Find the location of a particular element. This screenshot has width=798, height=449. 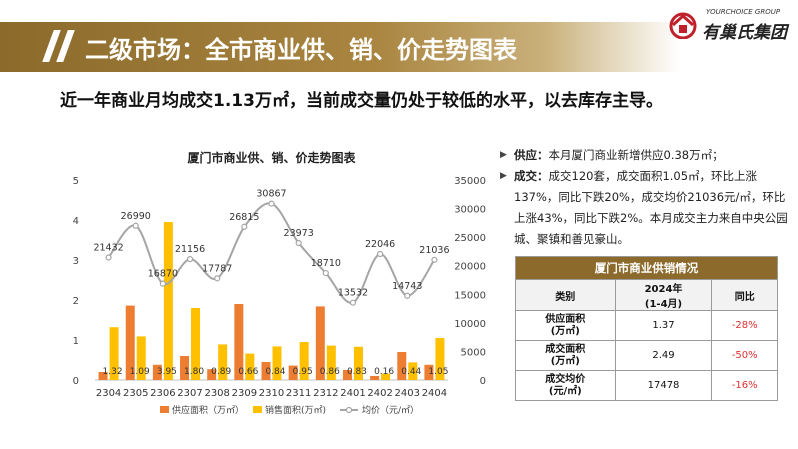

header-yoy: 同比 is located at coordinates (744, 295).